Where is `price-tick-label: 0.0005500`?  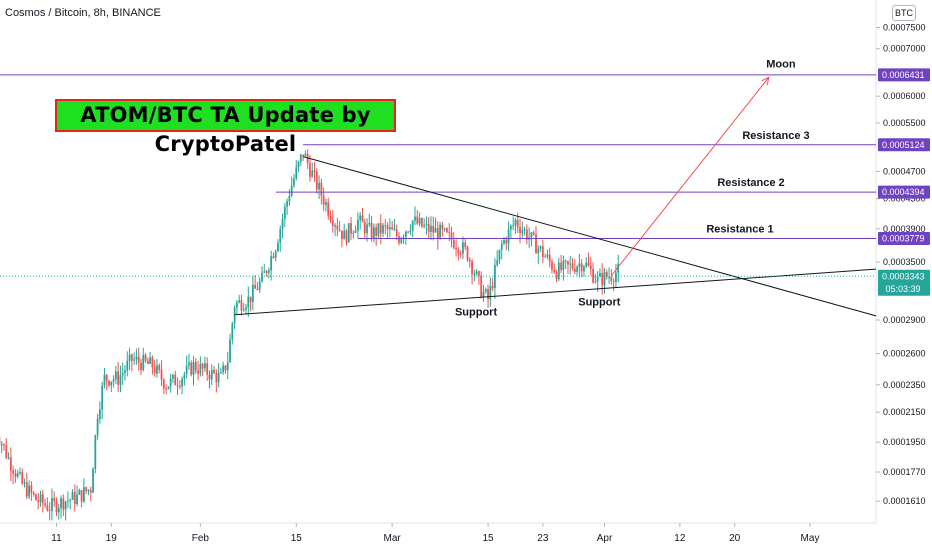
price-tick-label: 0.0005500 is located at coordinates (904, 123).